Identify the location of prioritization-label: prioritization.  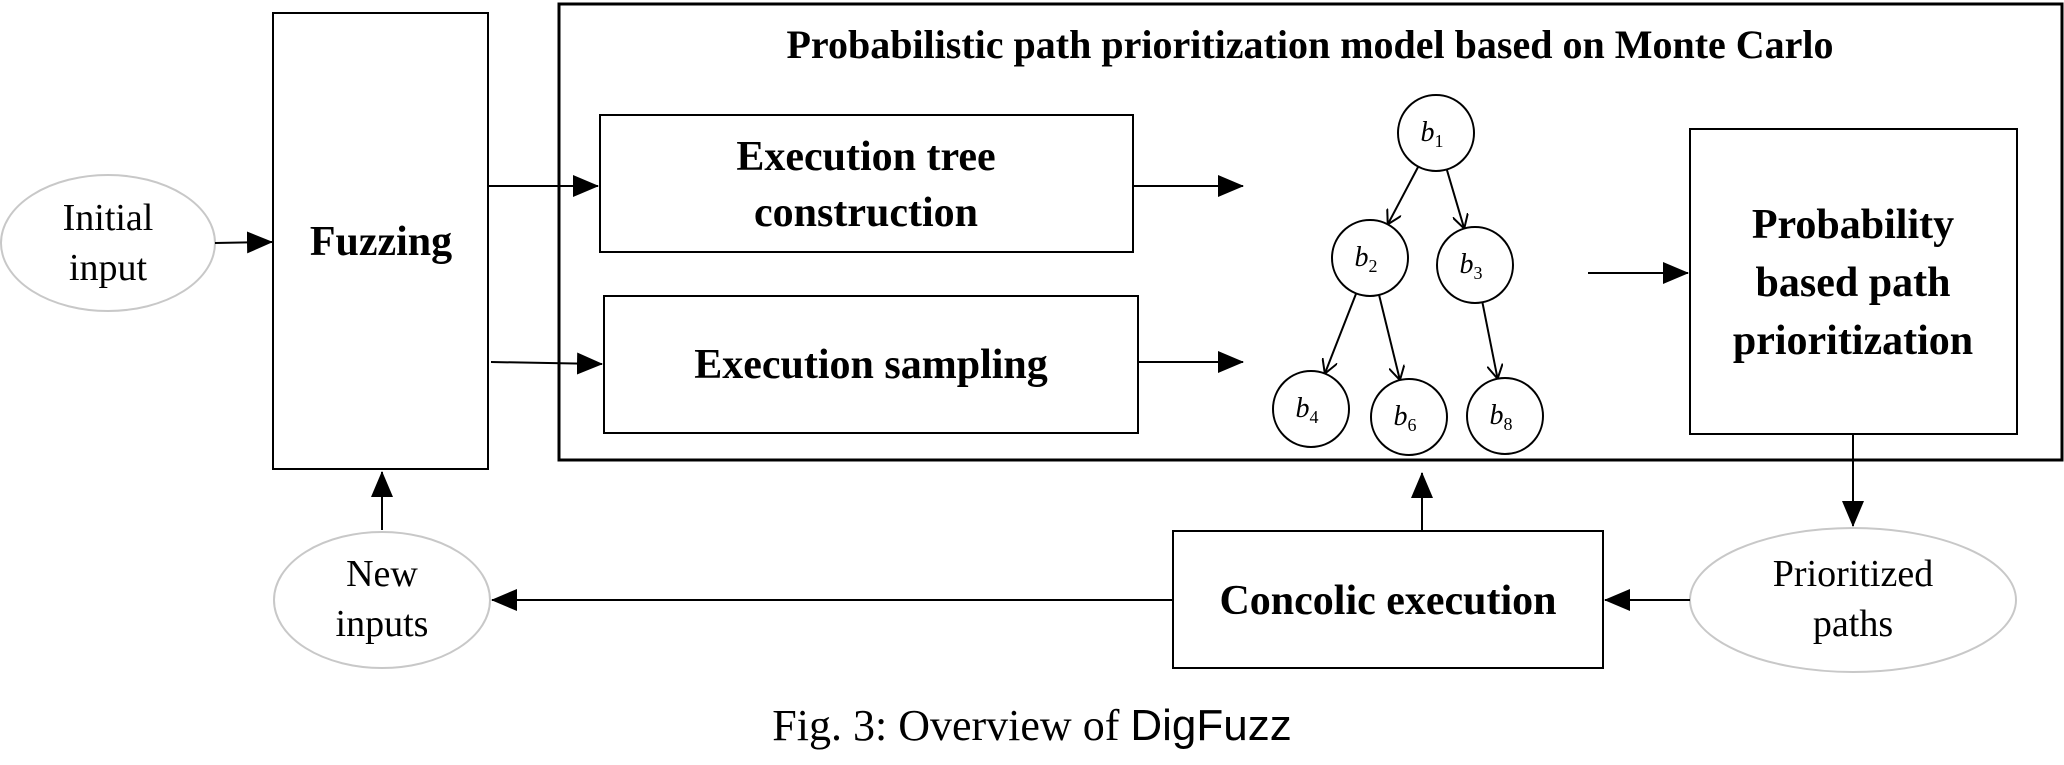
(1853, 341).